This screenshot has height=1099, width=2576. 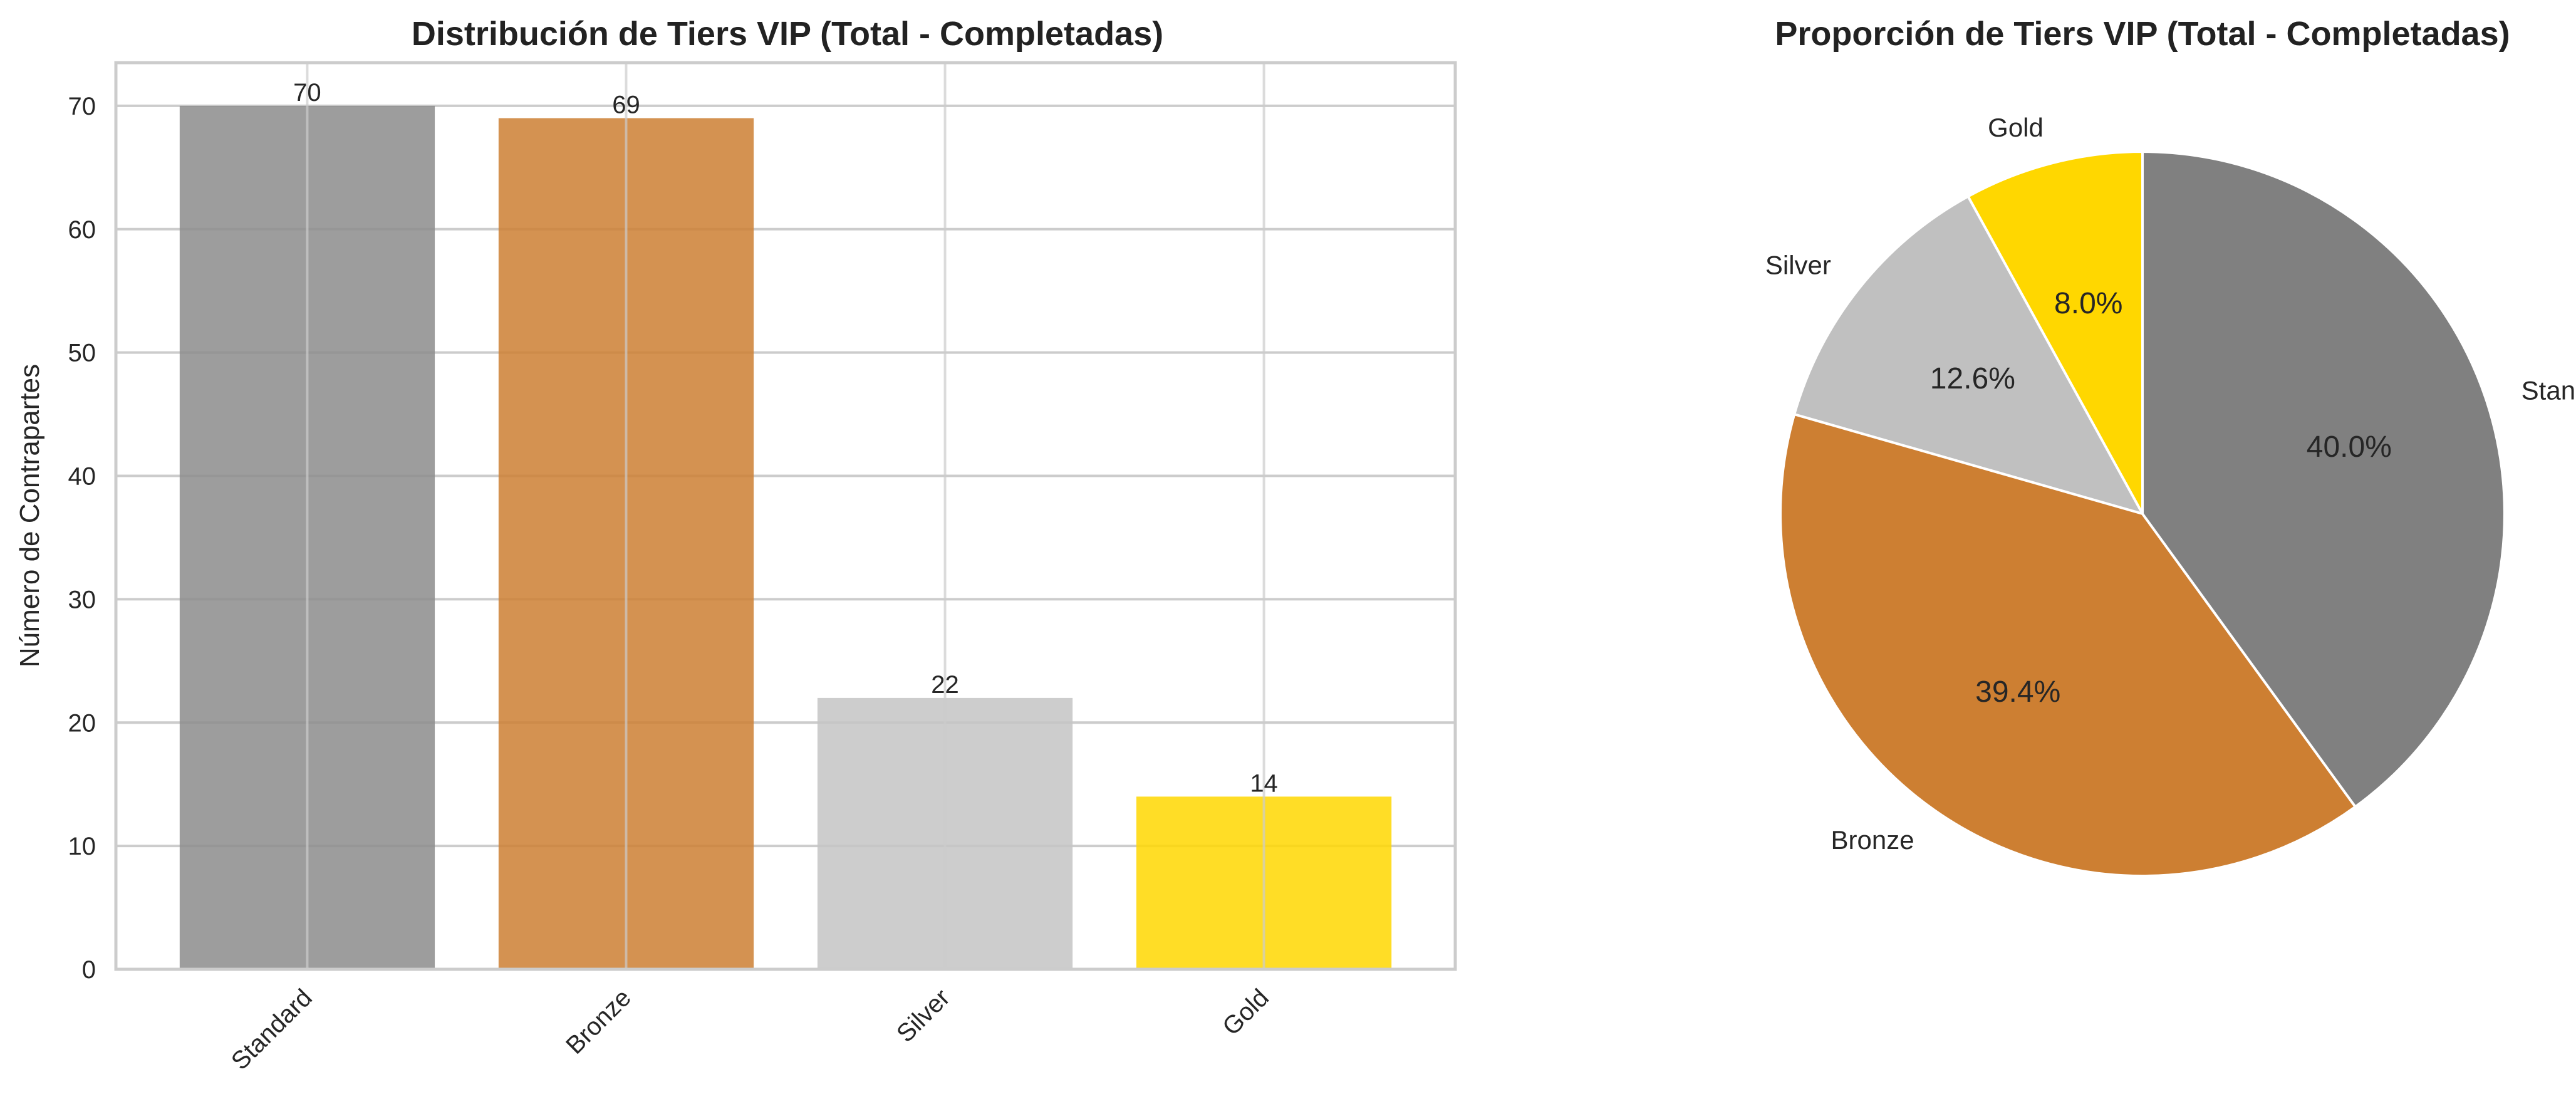 I want to click on x-tick-label-silver: Silver, so click(x=923, y=1016).